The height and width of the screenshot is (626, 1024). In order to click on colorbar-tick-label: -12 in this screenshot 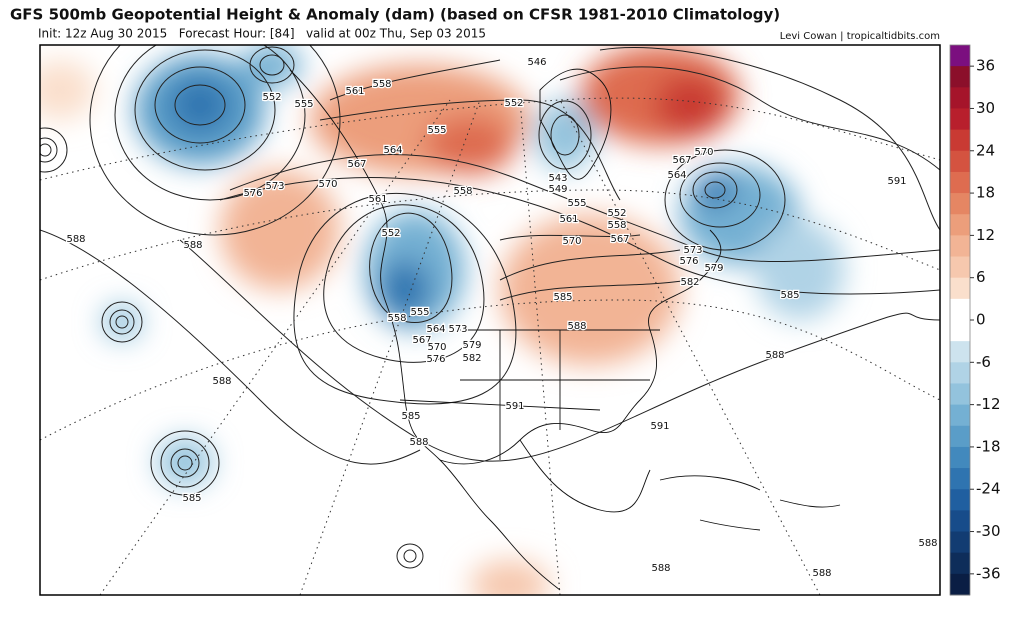, I will do `click(988, 404)`.